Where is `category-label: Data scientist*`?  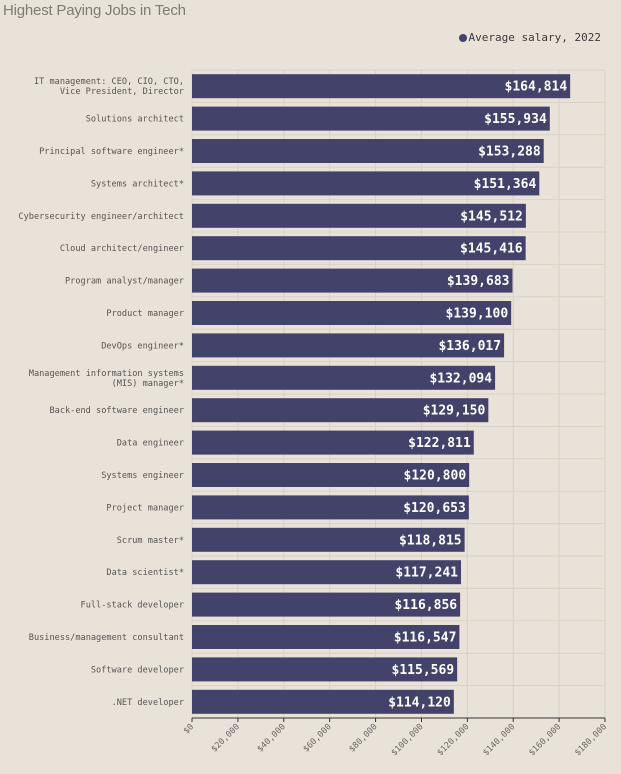
category-label: Data scientist* is located at coordinates (145, 573).